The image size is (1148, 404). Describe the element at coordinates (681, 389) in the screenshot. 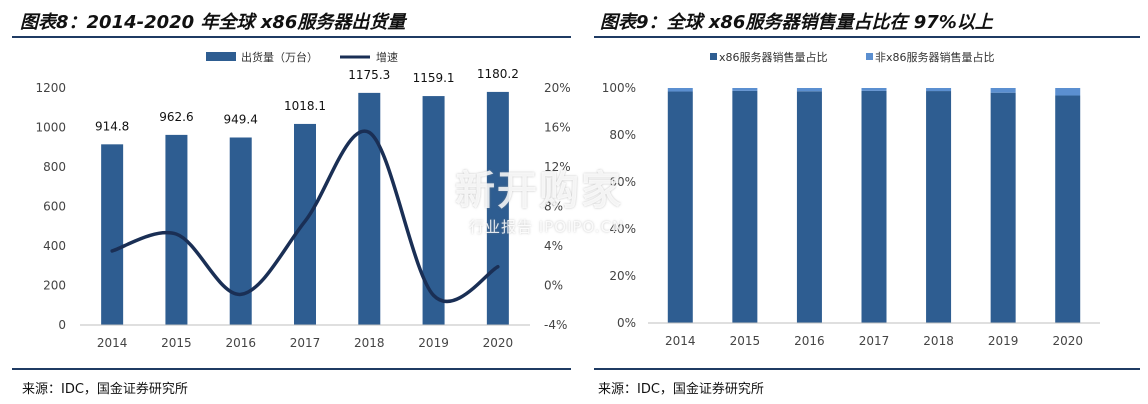

I see `source-right: 来源：IDC，国金证券研究所` at that location.